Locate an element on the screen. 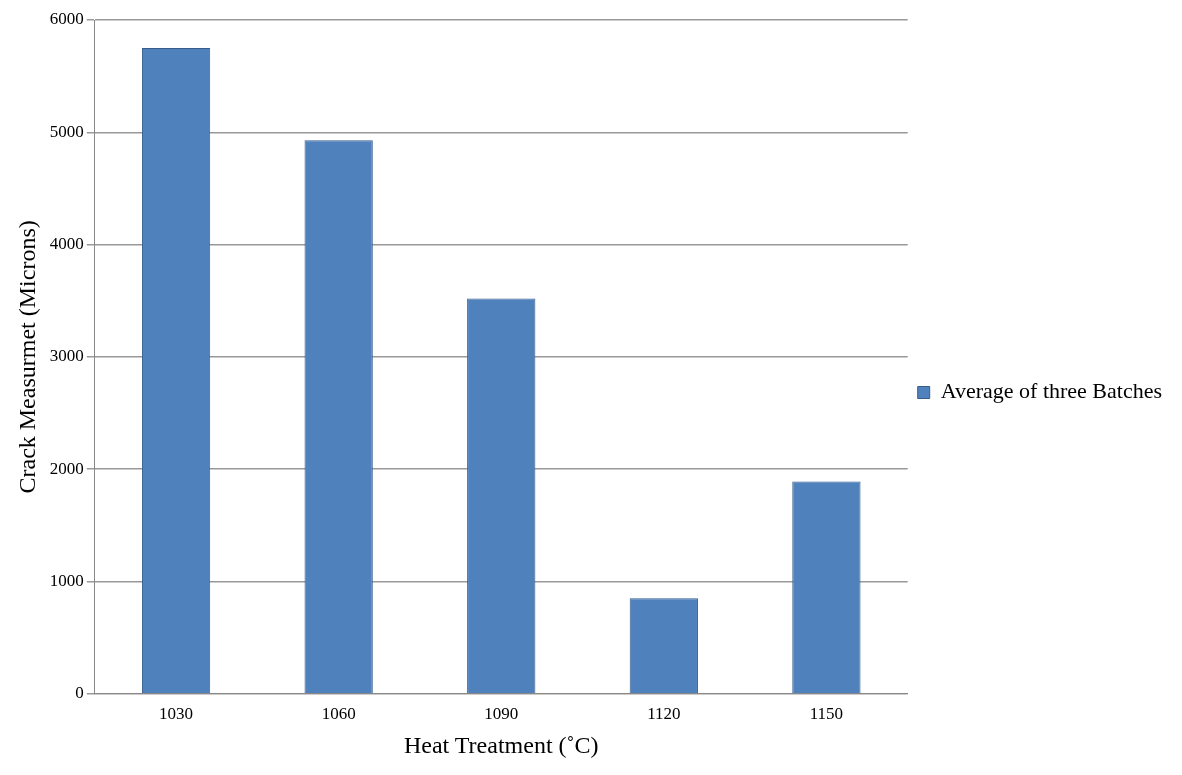 This screenshot has height=775, width=1182. y-tick-label: 3000 is located at coordinates (66, 356).